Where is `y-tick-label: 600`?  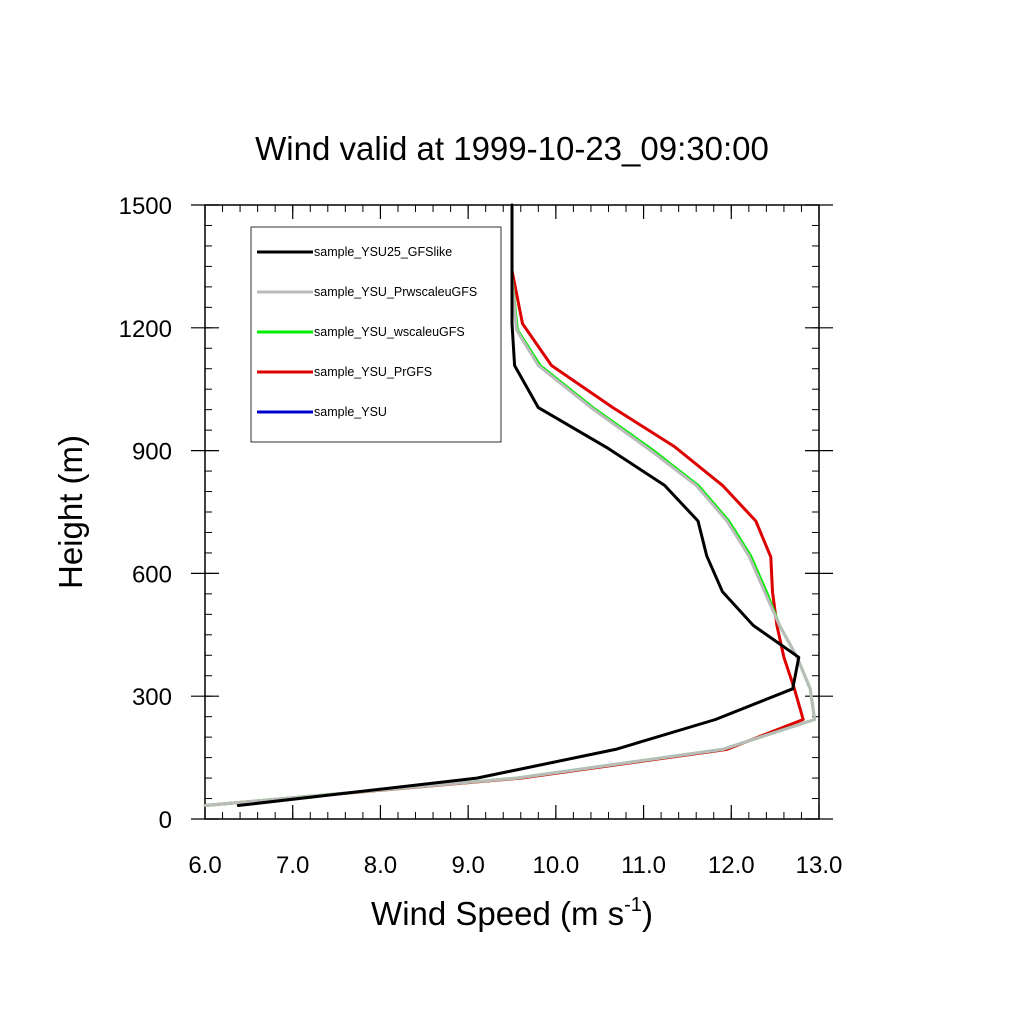 y-tick-label: 600 is located at coordinates (152, 574).